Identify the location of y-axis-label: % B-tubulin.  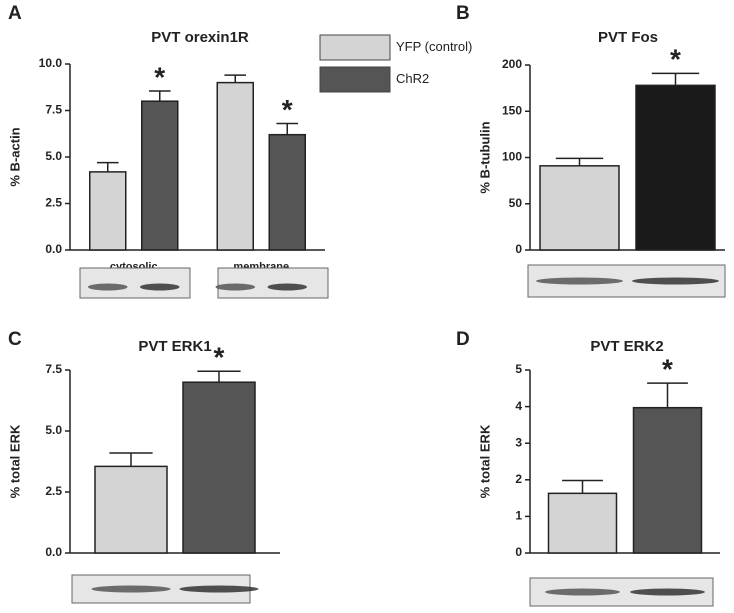
(484, 157).